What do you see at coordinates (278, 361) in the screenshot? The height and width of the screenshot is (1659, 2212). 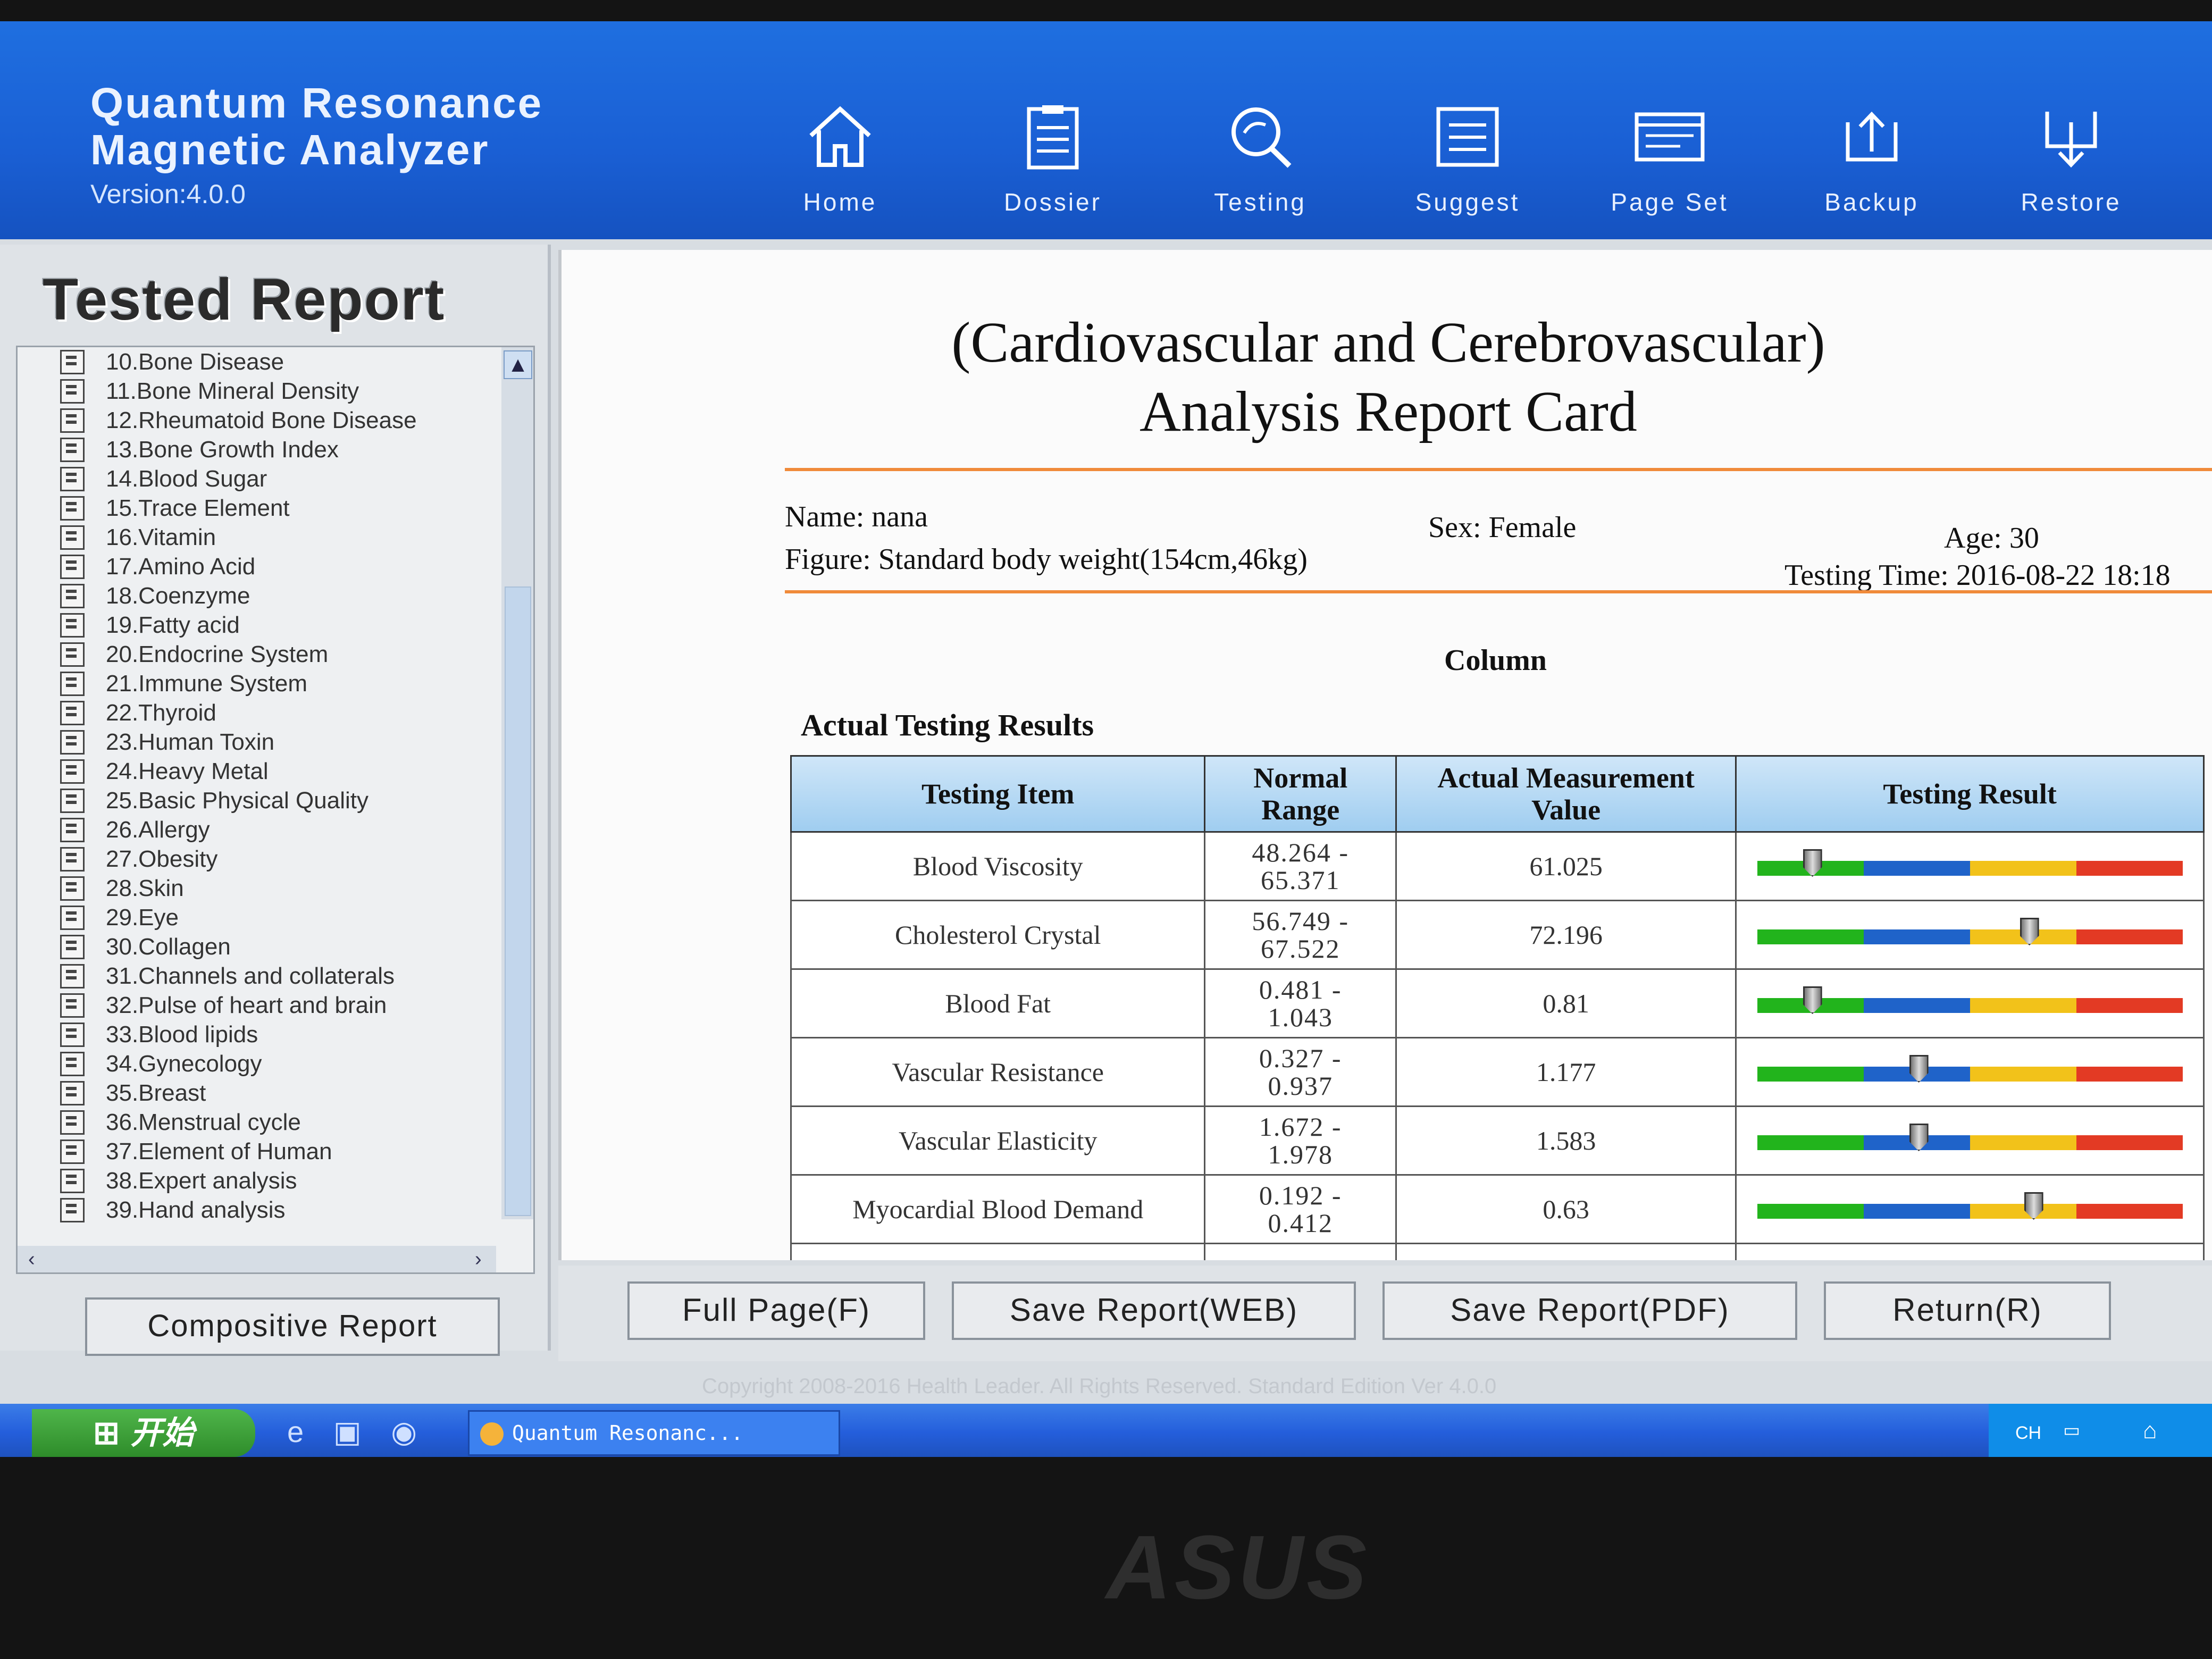 I see `report-list-item: 10.Bone Disease` at bounding box center [278, 361].